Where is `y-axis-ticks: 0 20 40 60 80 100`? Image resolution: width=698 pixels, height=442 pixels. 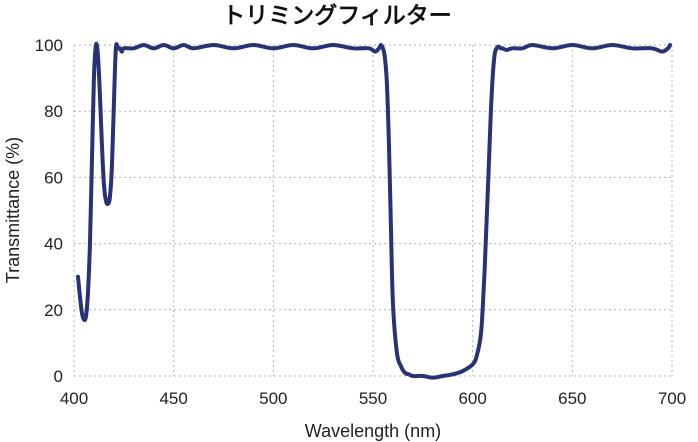
y-axis-ticks: 0 20 40 60 80 100 is located at coordinates (49, 211).